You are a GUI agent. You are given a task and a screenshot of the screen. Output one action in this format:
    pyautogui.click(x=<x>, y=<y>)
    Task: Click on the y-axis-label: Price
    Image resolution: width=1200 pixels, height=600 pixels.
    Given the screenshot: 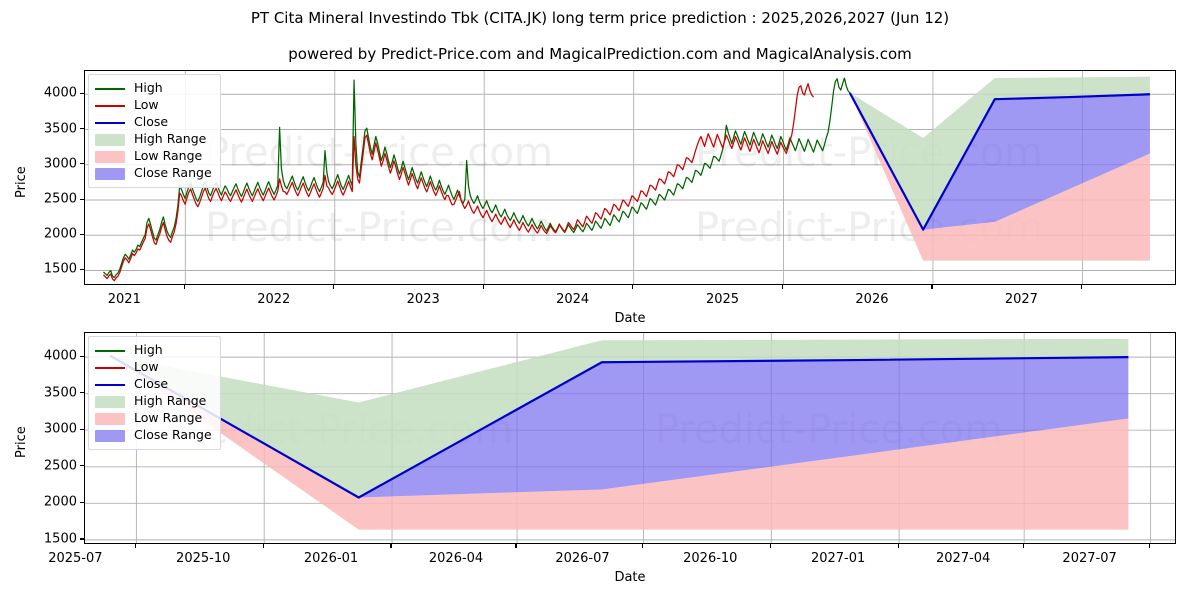 What is the action you would take?
    pyautogui.click(x=21, y=442)
    